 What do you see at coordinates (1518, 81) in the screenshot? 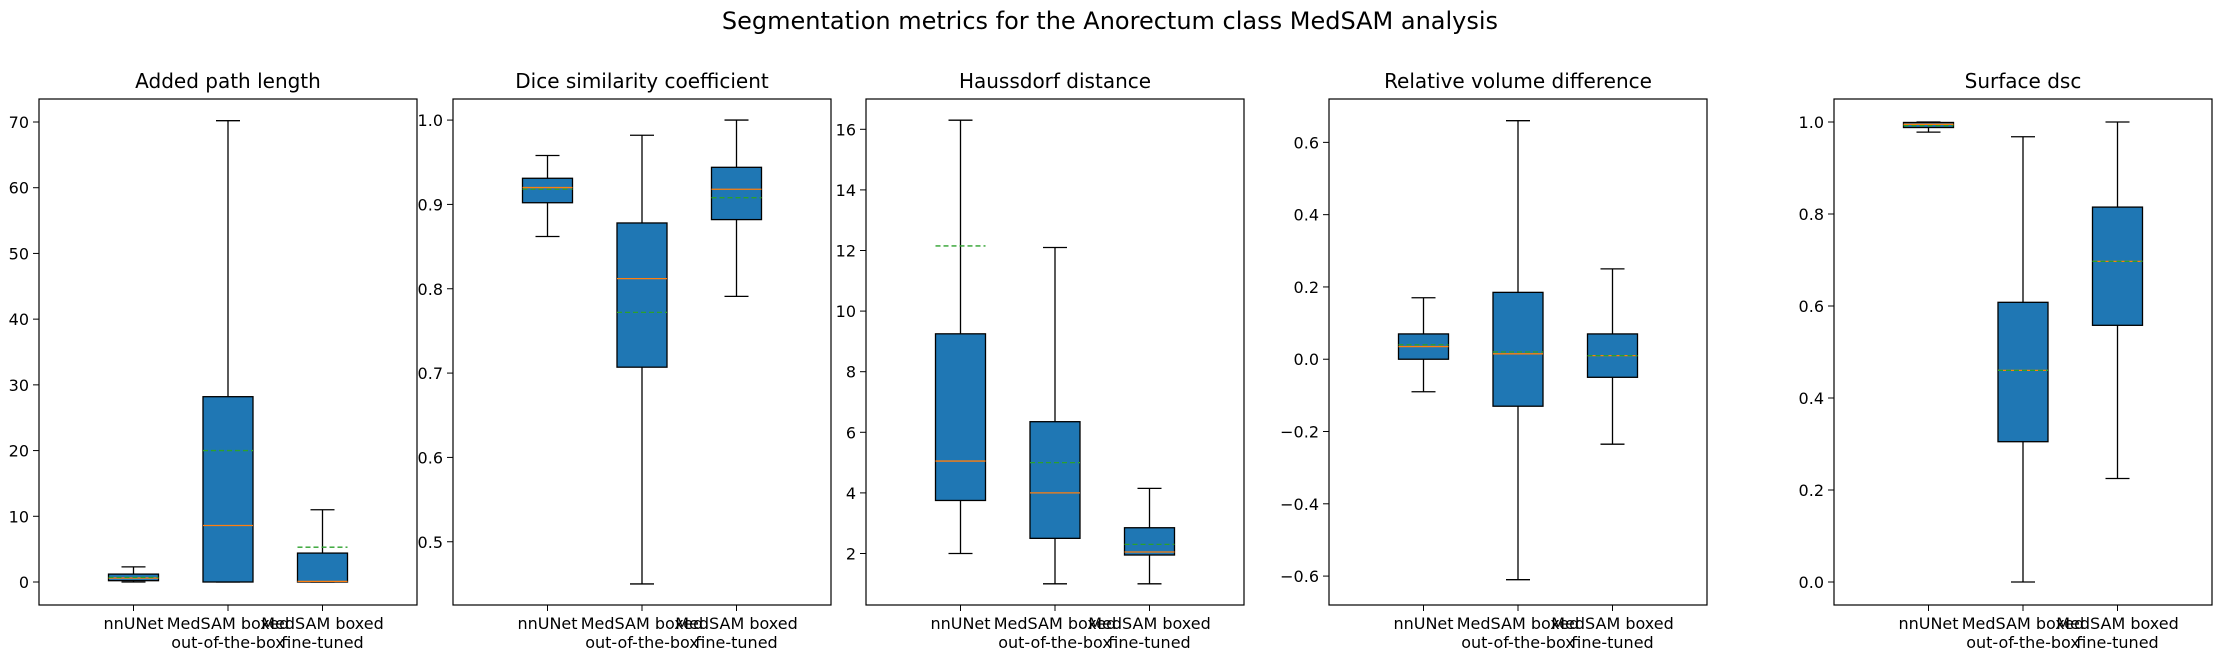
I see `subplot-title: Relative volume difference` at bounding box center [1518, 81].